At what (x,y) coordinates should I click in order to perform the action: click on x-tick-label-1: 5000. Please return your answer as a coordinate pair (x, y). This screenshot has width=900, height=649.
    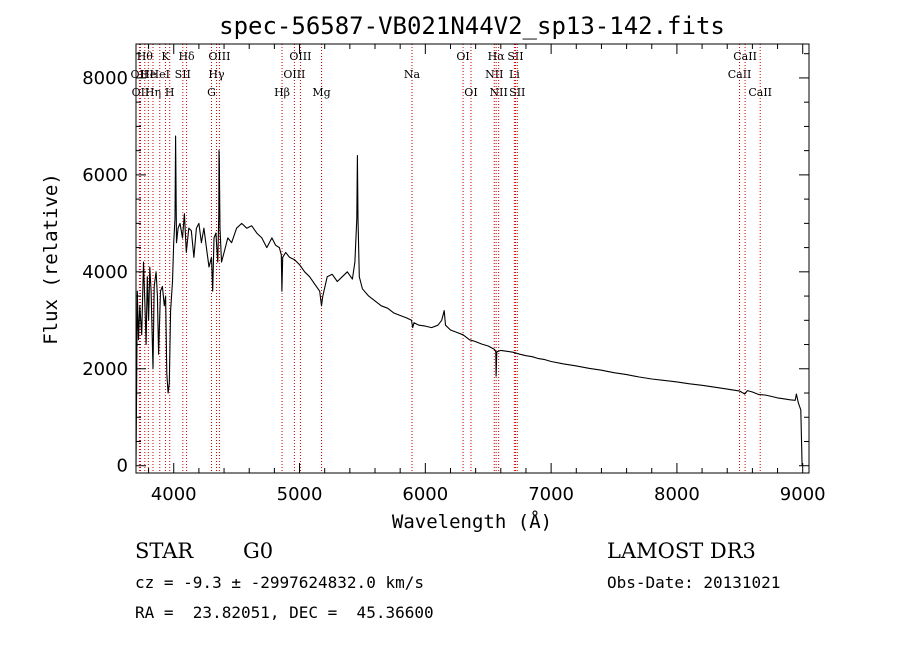
    Looking at the image, I should click on (300, 494).